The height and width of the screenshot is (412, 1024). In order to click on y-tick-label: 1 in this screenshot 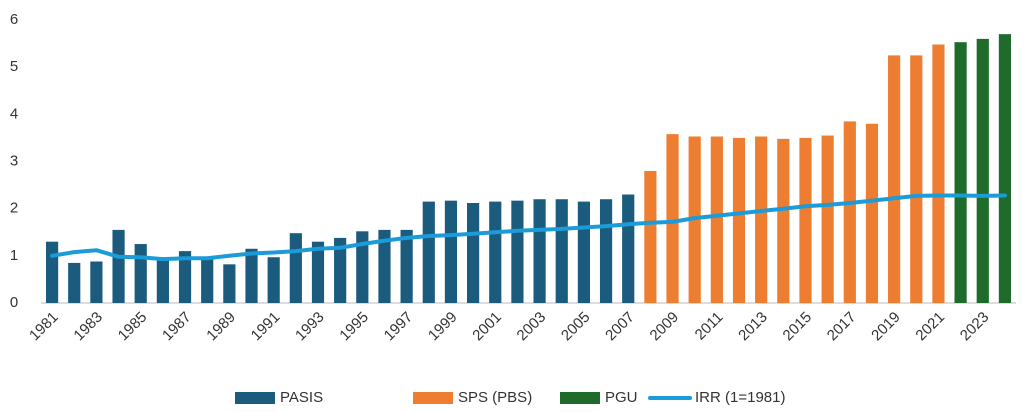, I will do `click(14, 255)`.